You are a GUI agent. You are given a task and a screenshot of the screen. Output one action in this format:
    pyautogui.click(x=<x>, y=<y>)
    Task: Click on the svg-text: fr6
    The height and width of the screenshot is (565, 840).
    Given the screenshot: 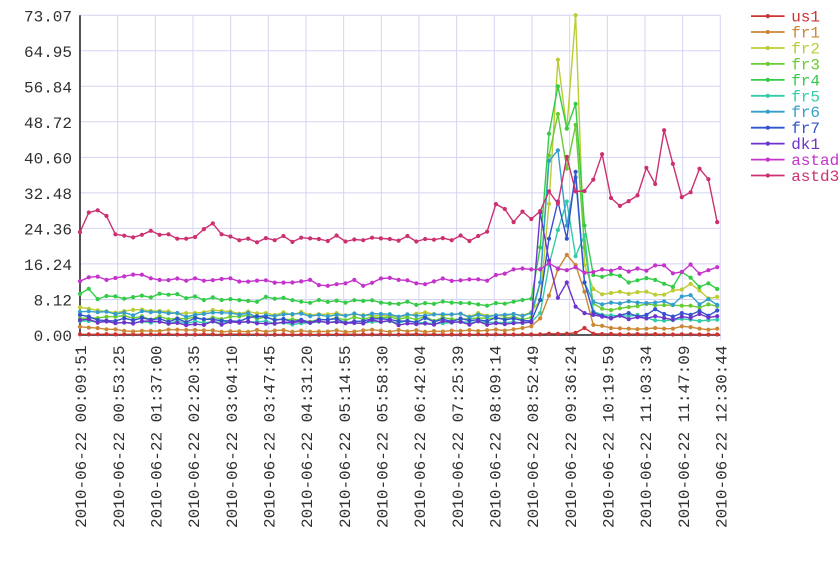 What is the action you would take?
    pyautogui.click(x=805, y=113)
    